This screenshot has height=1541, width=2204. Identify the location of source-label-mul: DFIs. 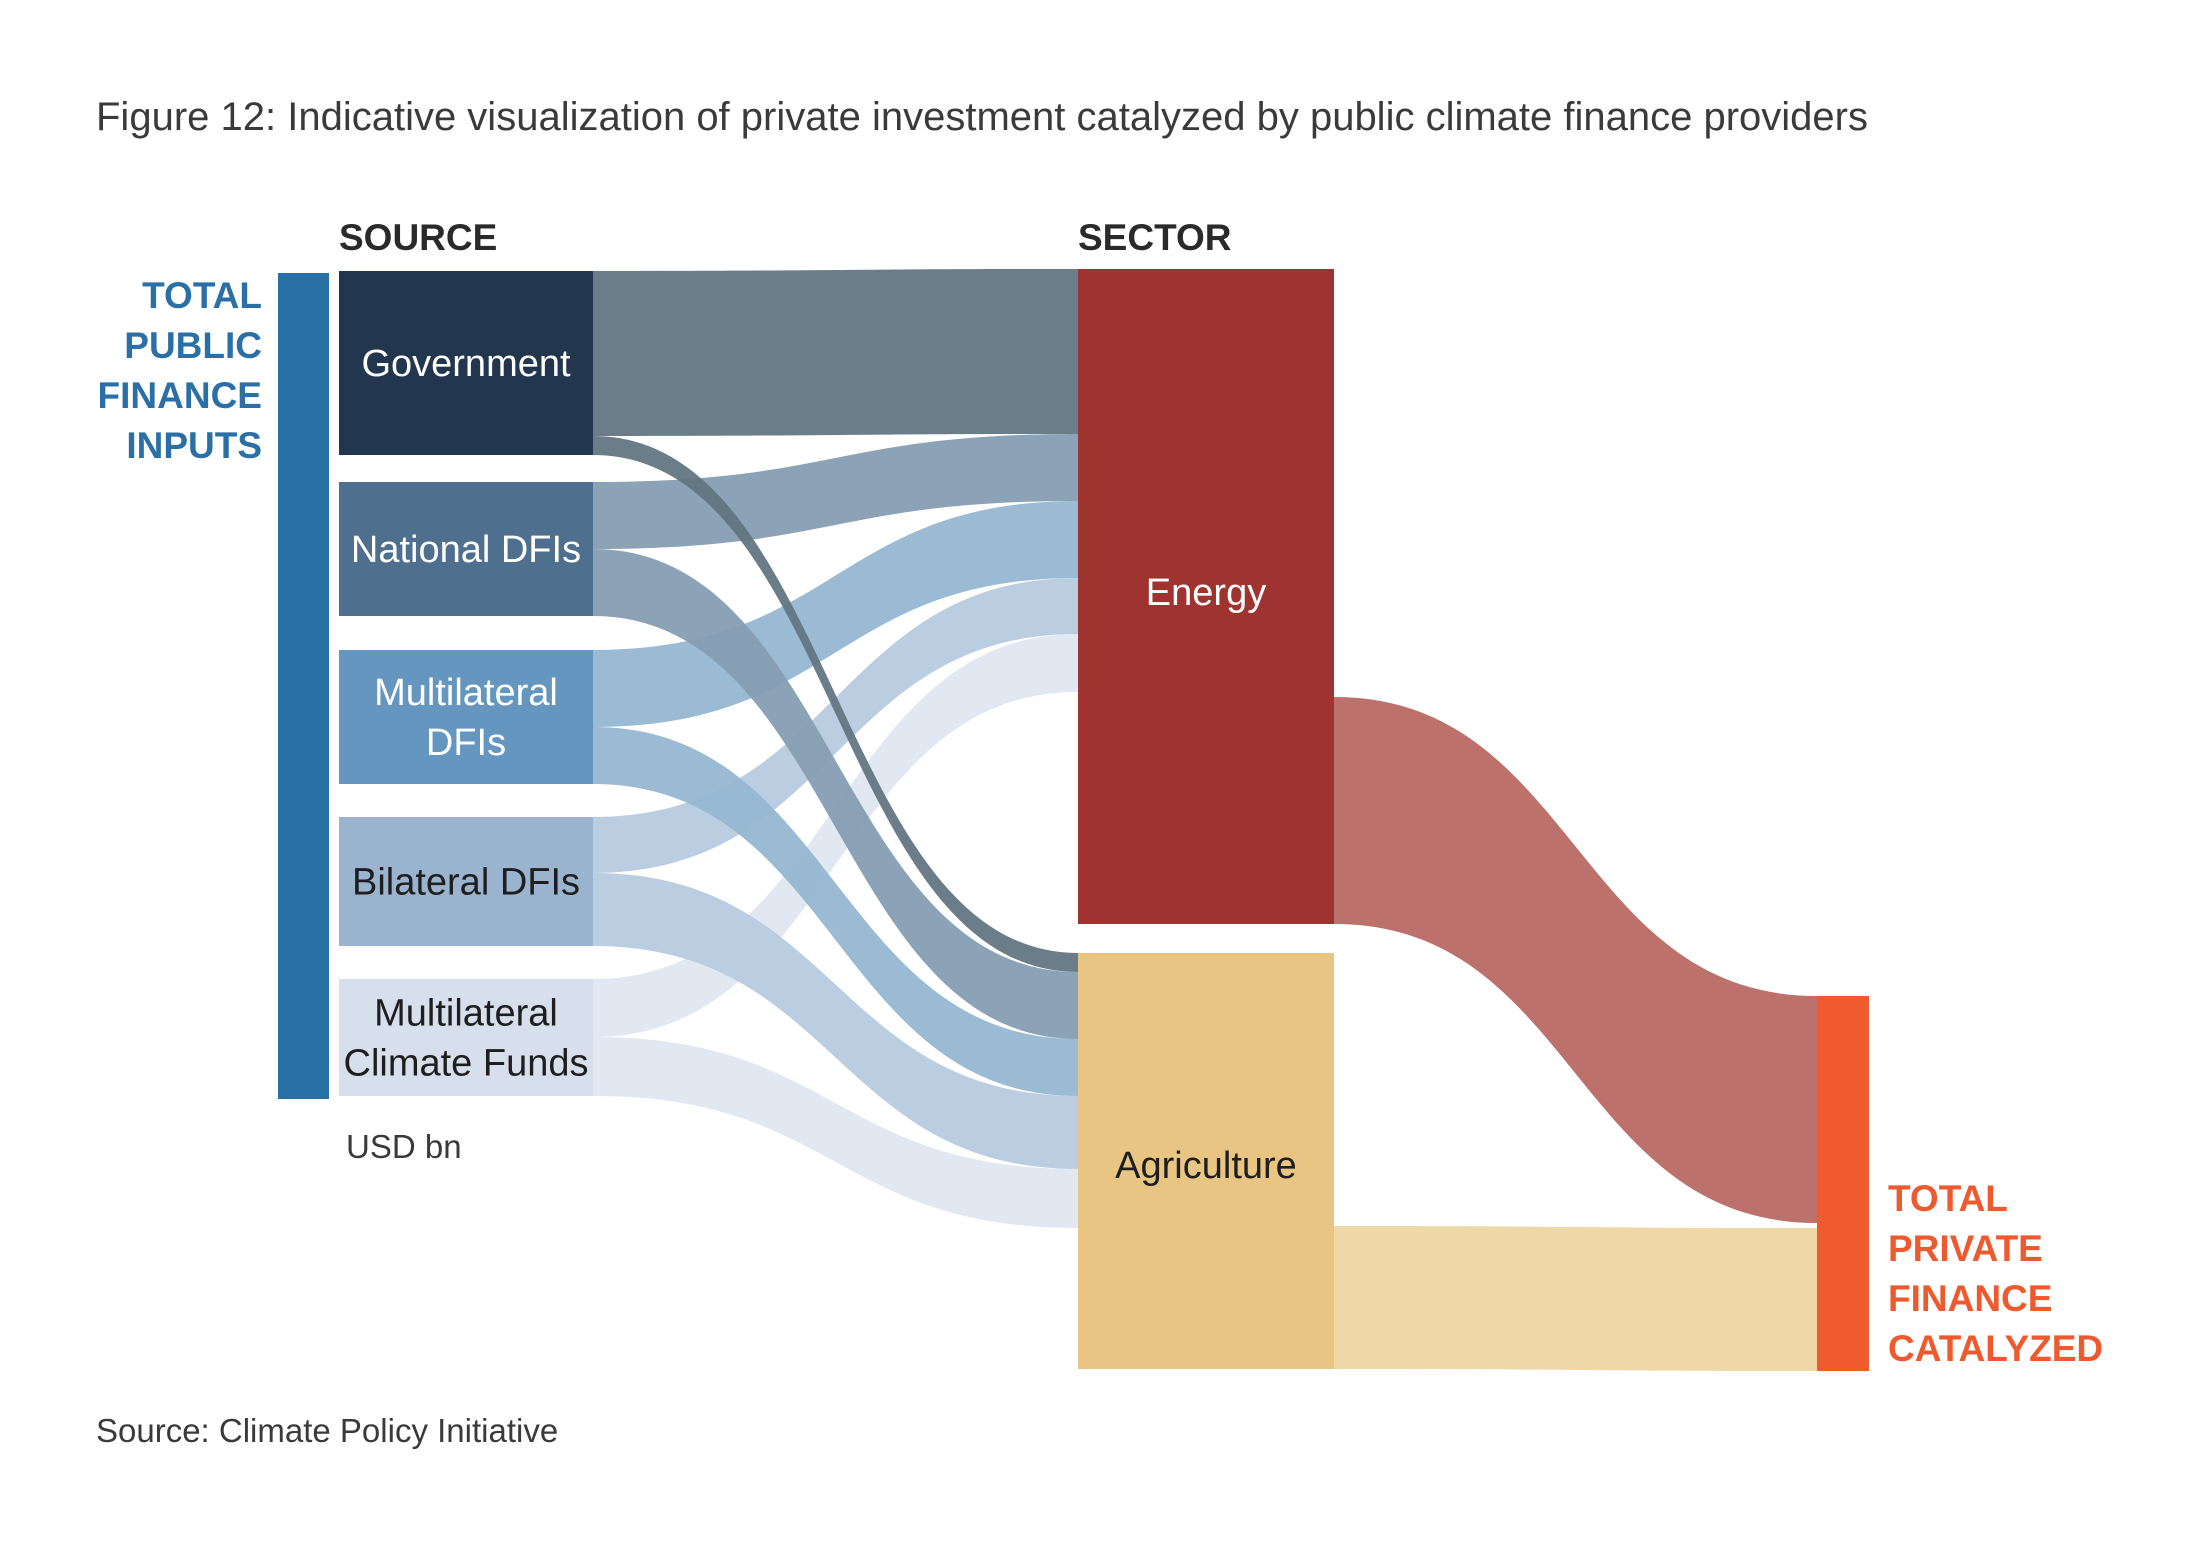
(466, 743).